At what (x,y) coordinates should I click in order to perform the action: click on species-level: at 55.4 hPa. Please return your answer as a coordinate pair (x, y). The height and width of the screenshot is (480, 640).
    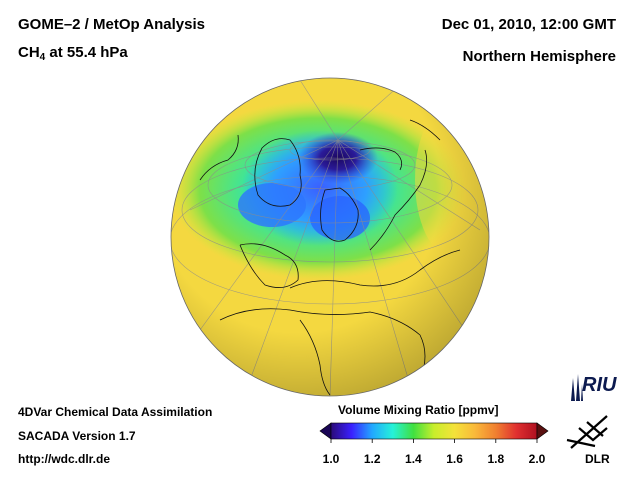
    Looking at the image, I should click on (86, 52).